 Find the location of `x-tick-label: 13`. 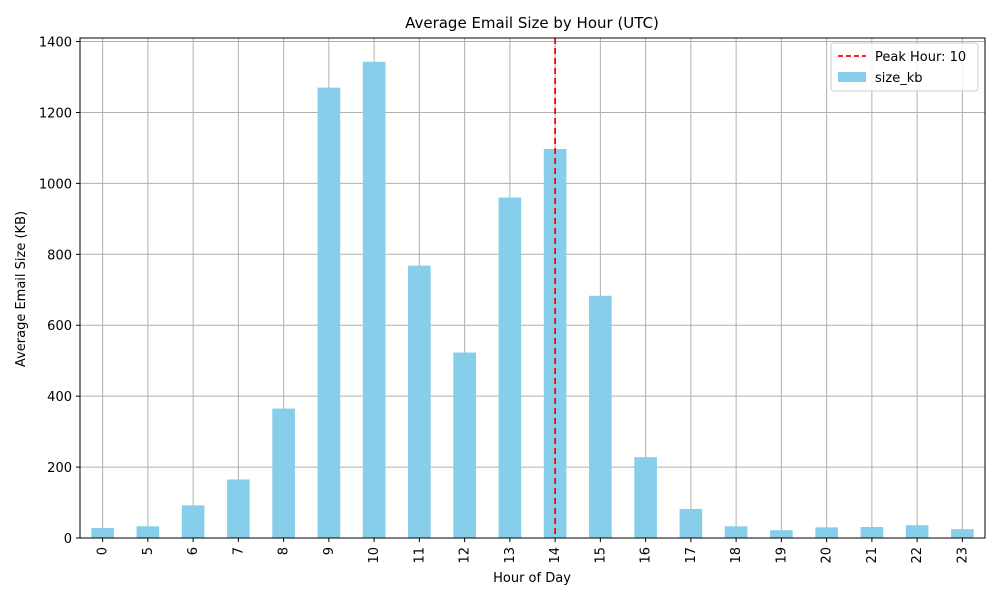

x-tick-label: 13 is located at coordinates (510, 555).